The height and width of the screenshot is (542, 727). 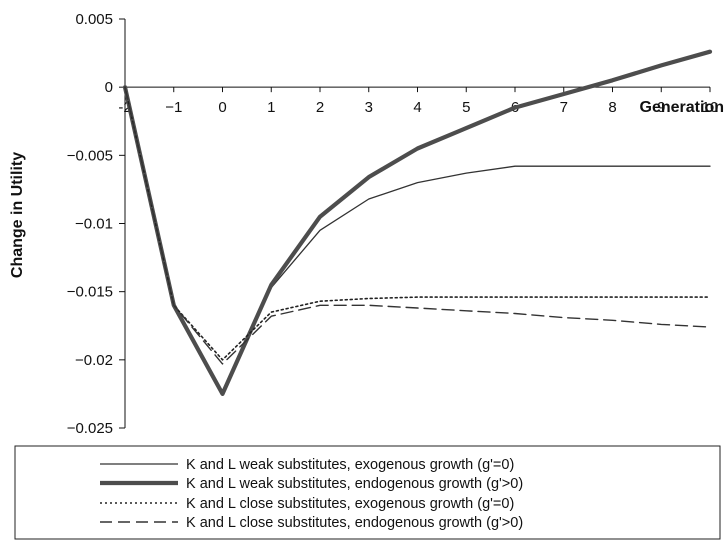 I want to click on x-tick-label: 9, so click(x=661, y=107).